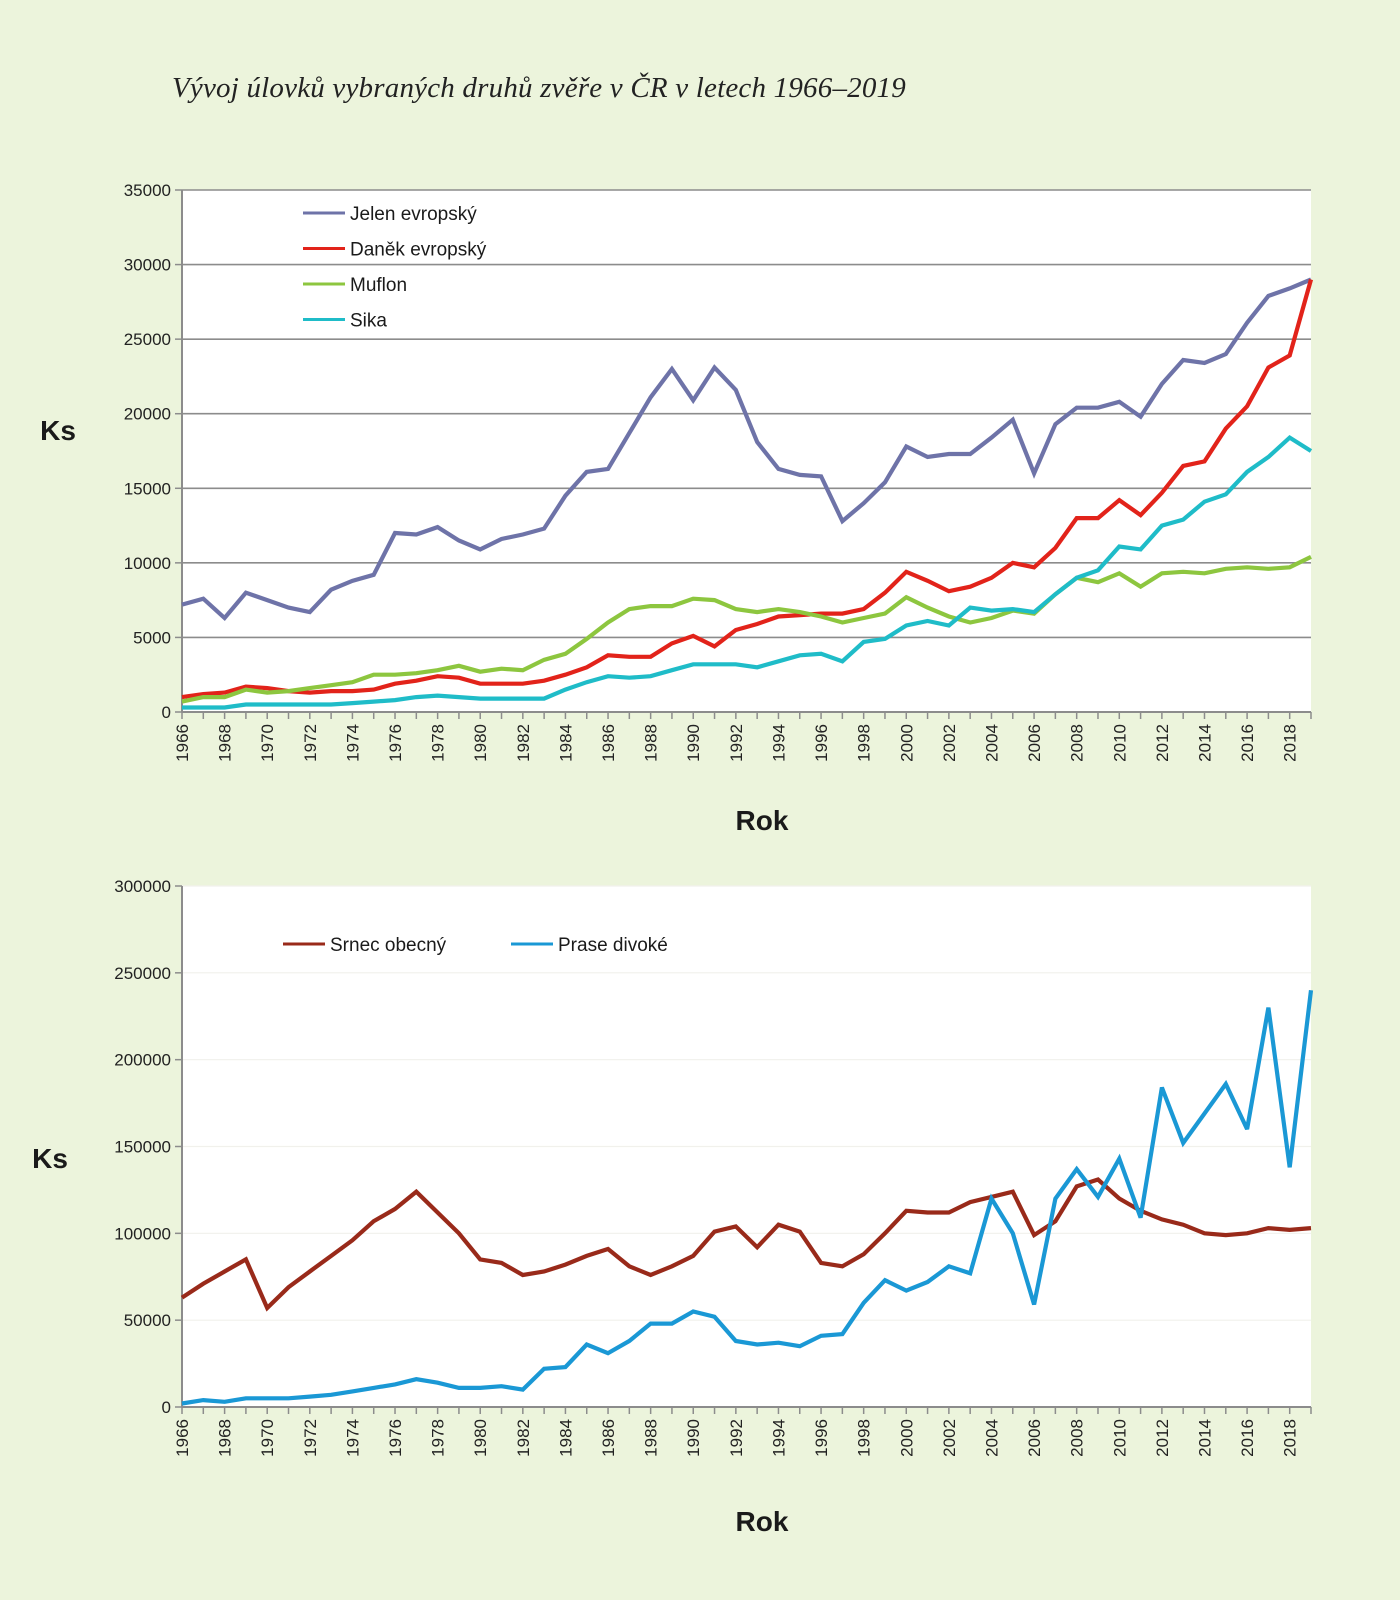 The image size is (1400, 1600). What do you see at coordinates (613, 945) in the screenshot?
I see `legend-label: Prase divoké` at bounding box center [613, 945].